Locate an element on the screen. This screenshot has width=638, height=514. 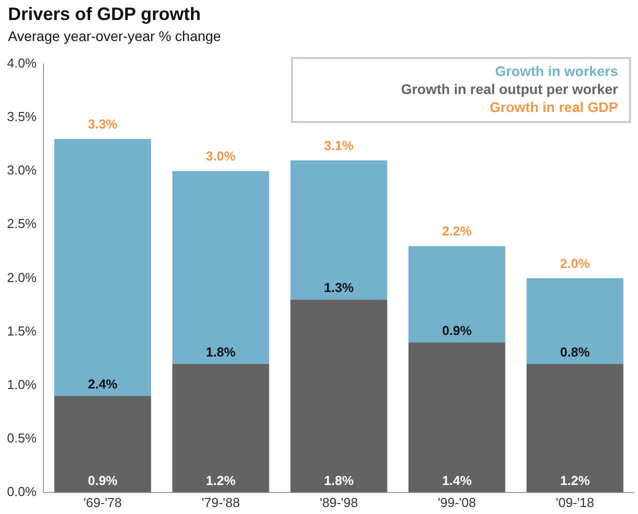
data-label: 1.3% is located at coordinates (339, 288).